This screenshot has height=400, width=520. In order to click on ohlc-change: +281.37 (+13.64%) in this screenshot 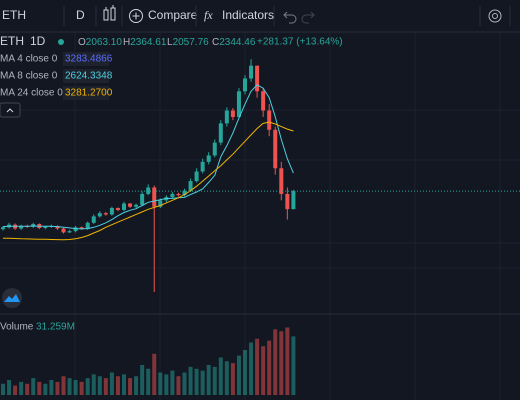, I will do `click(300, 42)`.